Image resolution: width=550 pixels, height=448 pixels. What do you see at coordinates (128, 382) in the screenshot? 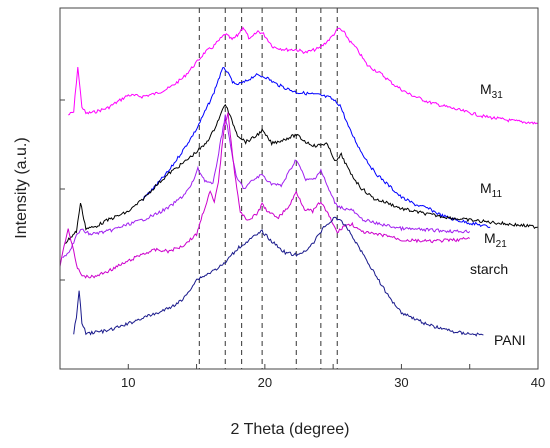
I see `x-tick-label-10: 10` at bounding box center [128, 382].